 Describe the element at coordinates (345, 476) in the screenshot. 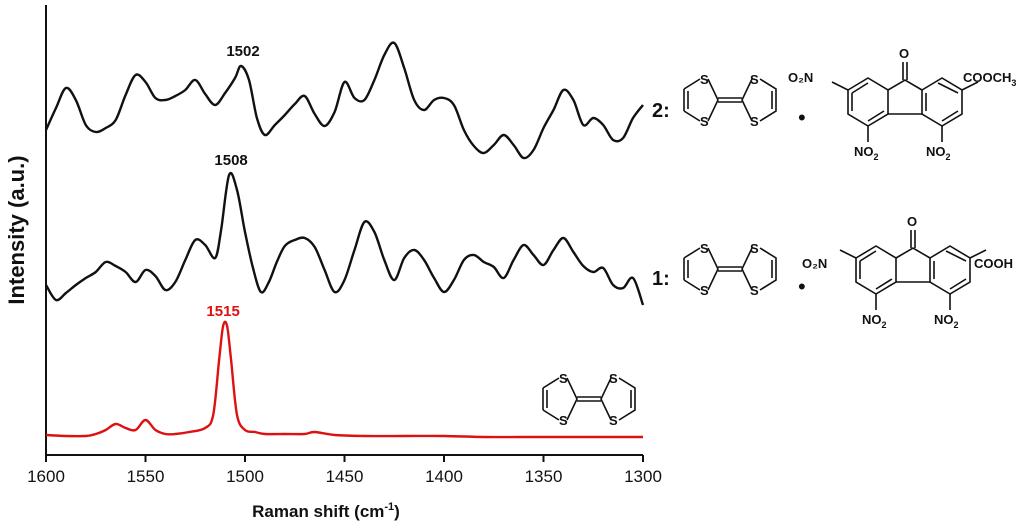

I see `x-tick-label: 1450` at that location.